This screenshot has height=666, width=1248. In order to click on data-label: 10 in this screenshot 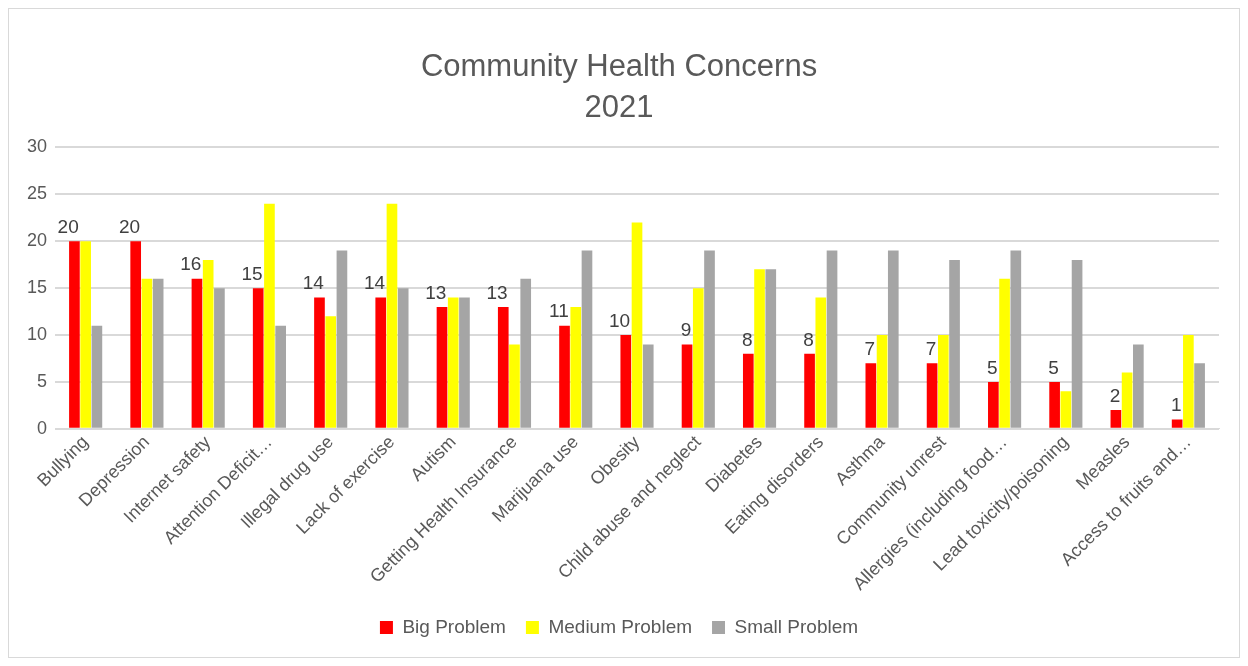, I will do `click(619, 320)`.